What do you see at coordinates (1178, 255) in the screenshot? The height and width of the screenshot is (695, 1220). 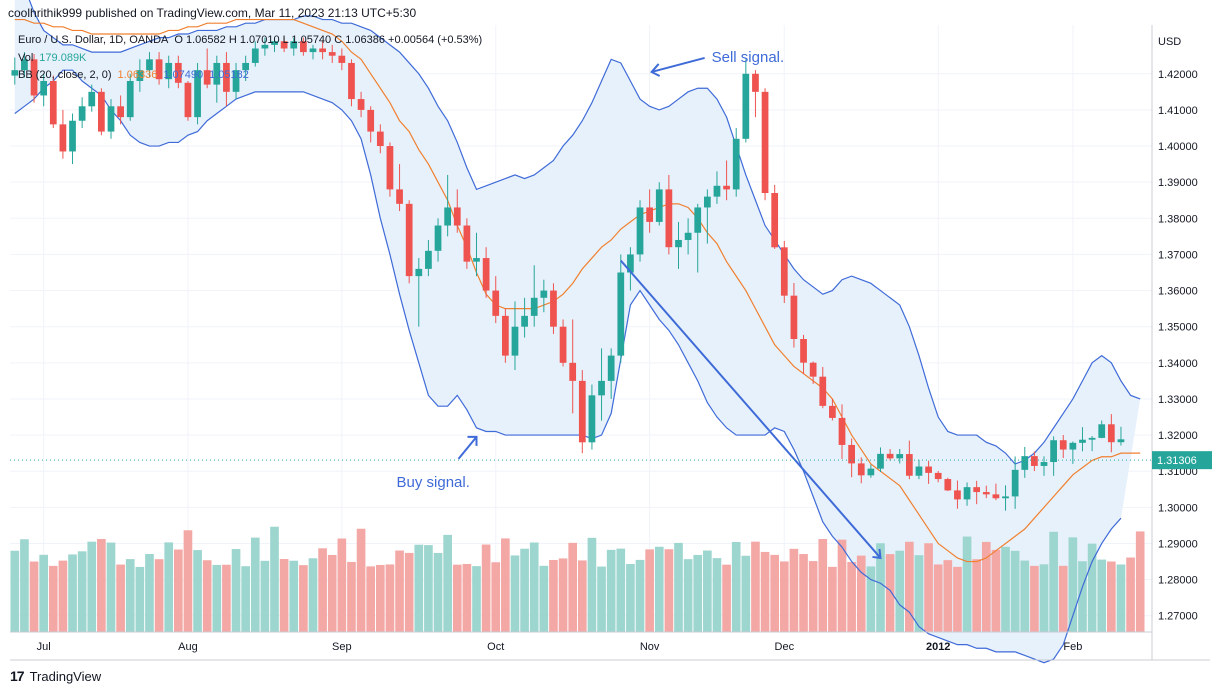 I see `y-tick-label: 1.37000` at bounding box center [1178, 255].